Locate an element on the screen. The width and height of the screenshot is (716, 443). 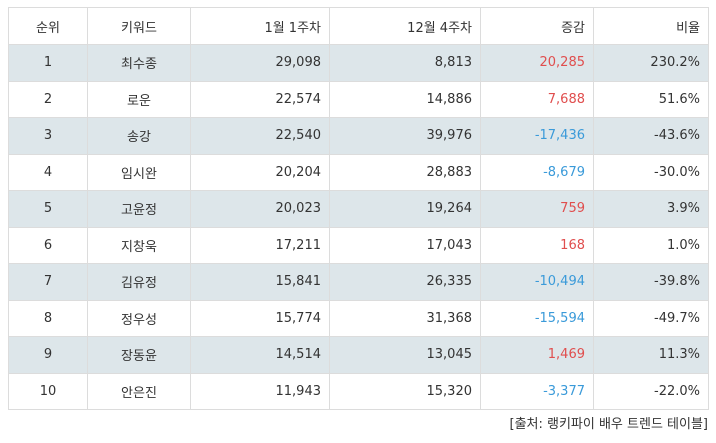
cell-week2: 13,045 is located at coordinates (405, 355).